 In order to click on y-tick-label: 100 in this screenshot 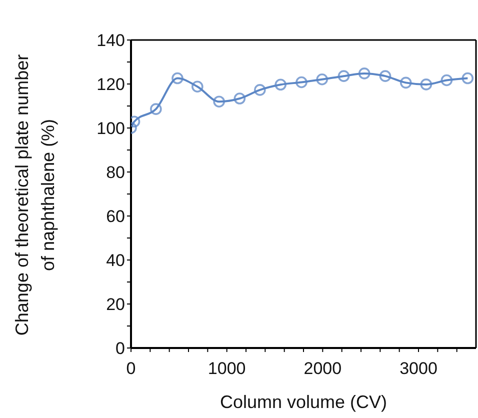, I will do `click(110, 128)`.